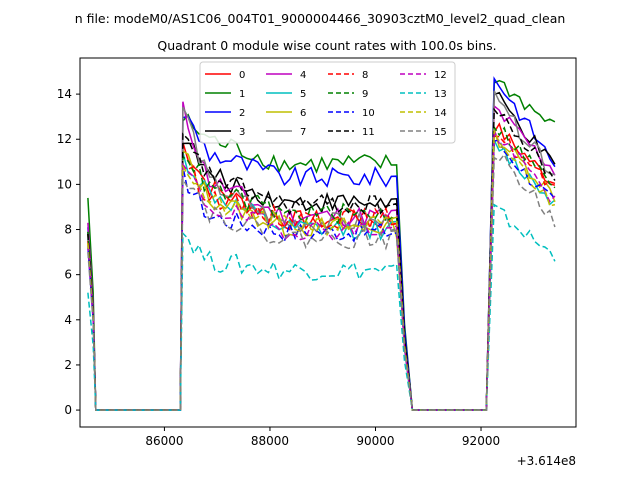 The width and height of the screenshot is (640, 480). What do you see at coordinates (303, 94) in the screenshot?
I see `legend-label-5: 5` at bounding box center [303, 94].